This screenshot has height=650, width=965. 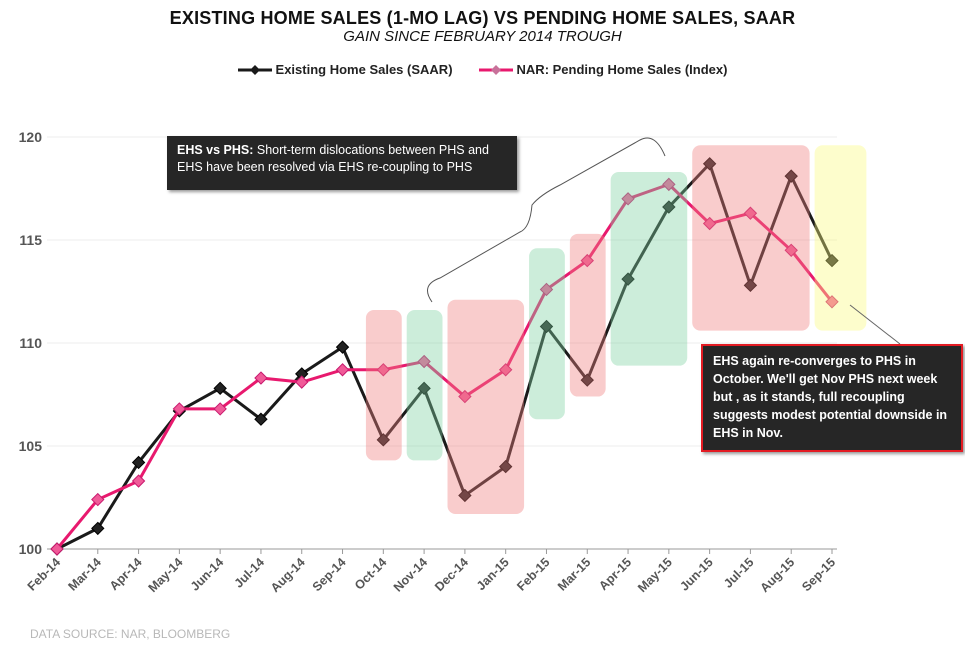 What do you see at coordinates (254, 69) in the screenshot?
I see `legend-marker-ehs` at bounding box center [254, 69].